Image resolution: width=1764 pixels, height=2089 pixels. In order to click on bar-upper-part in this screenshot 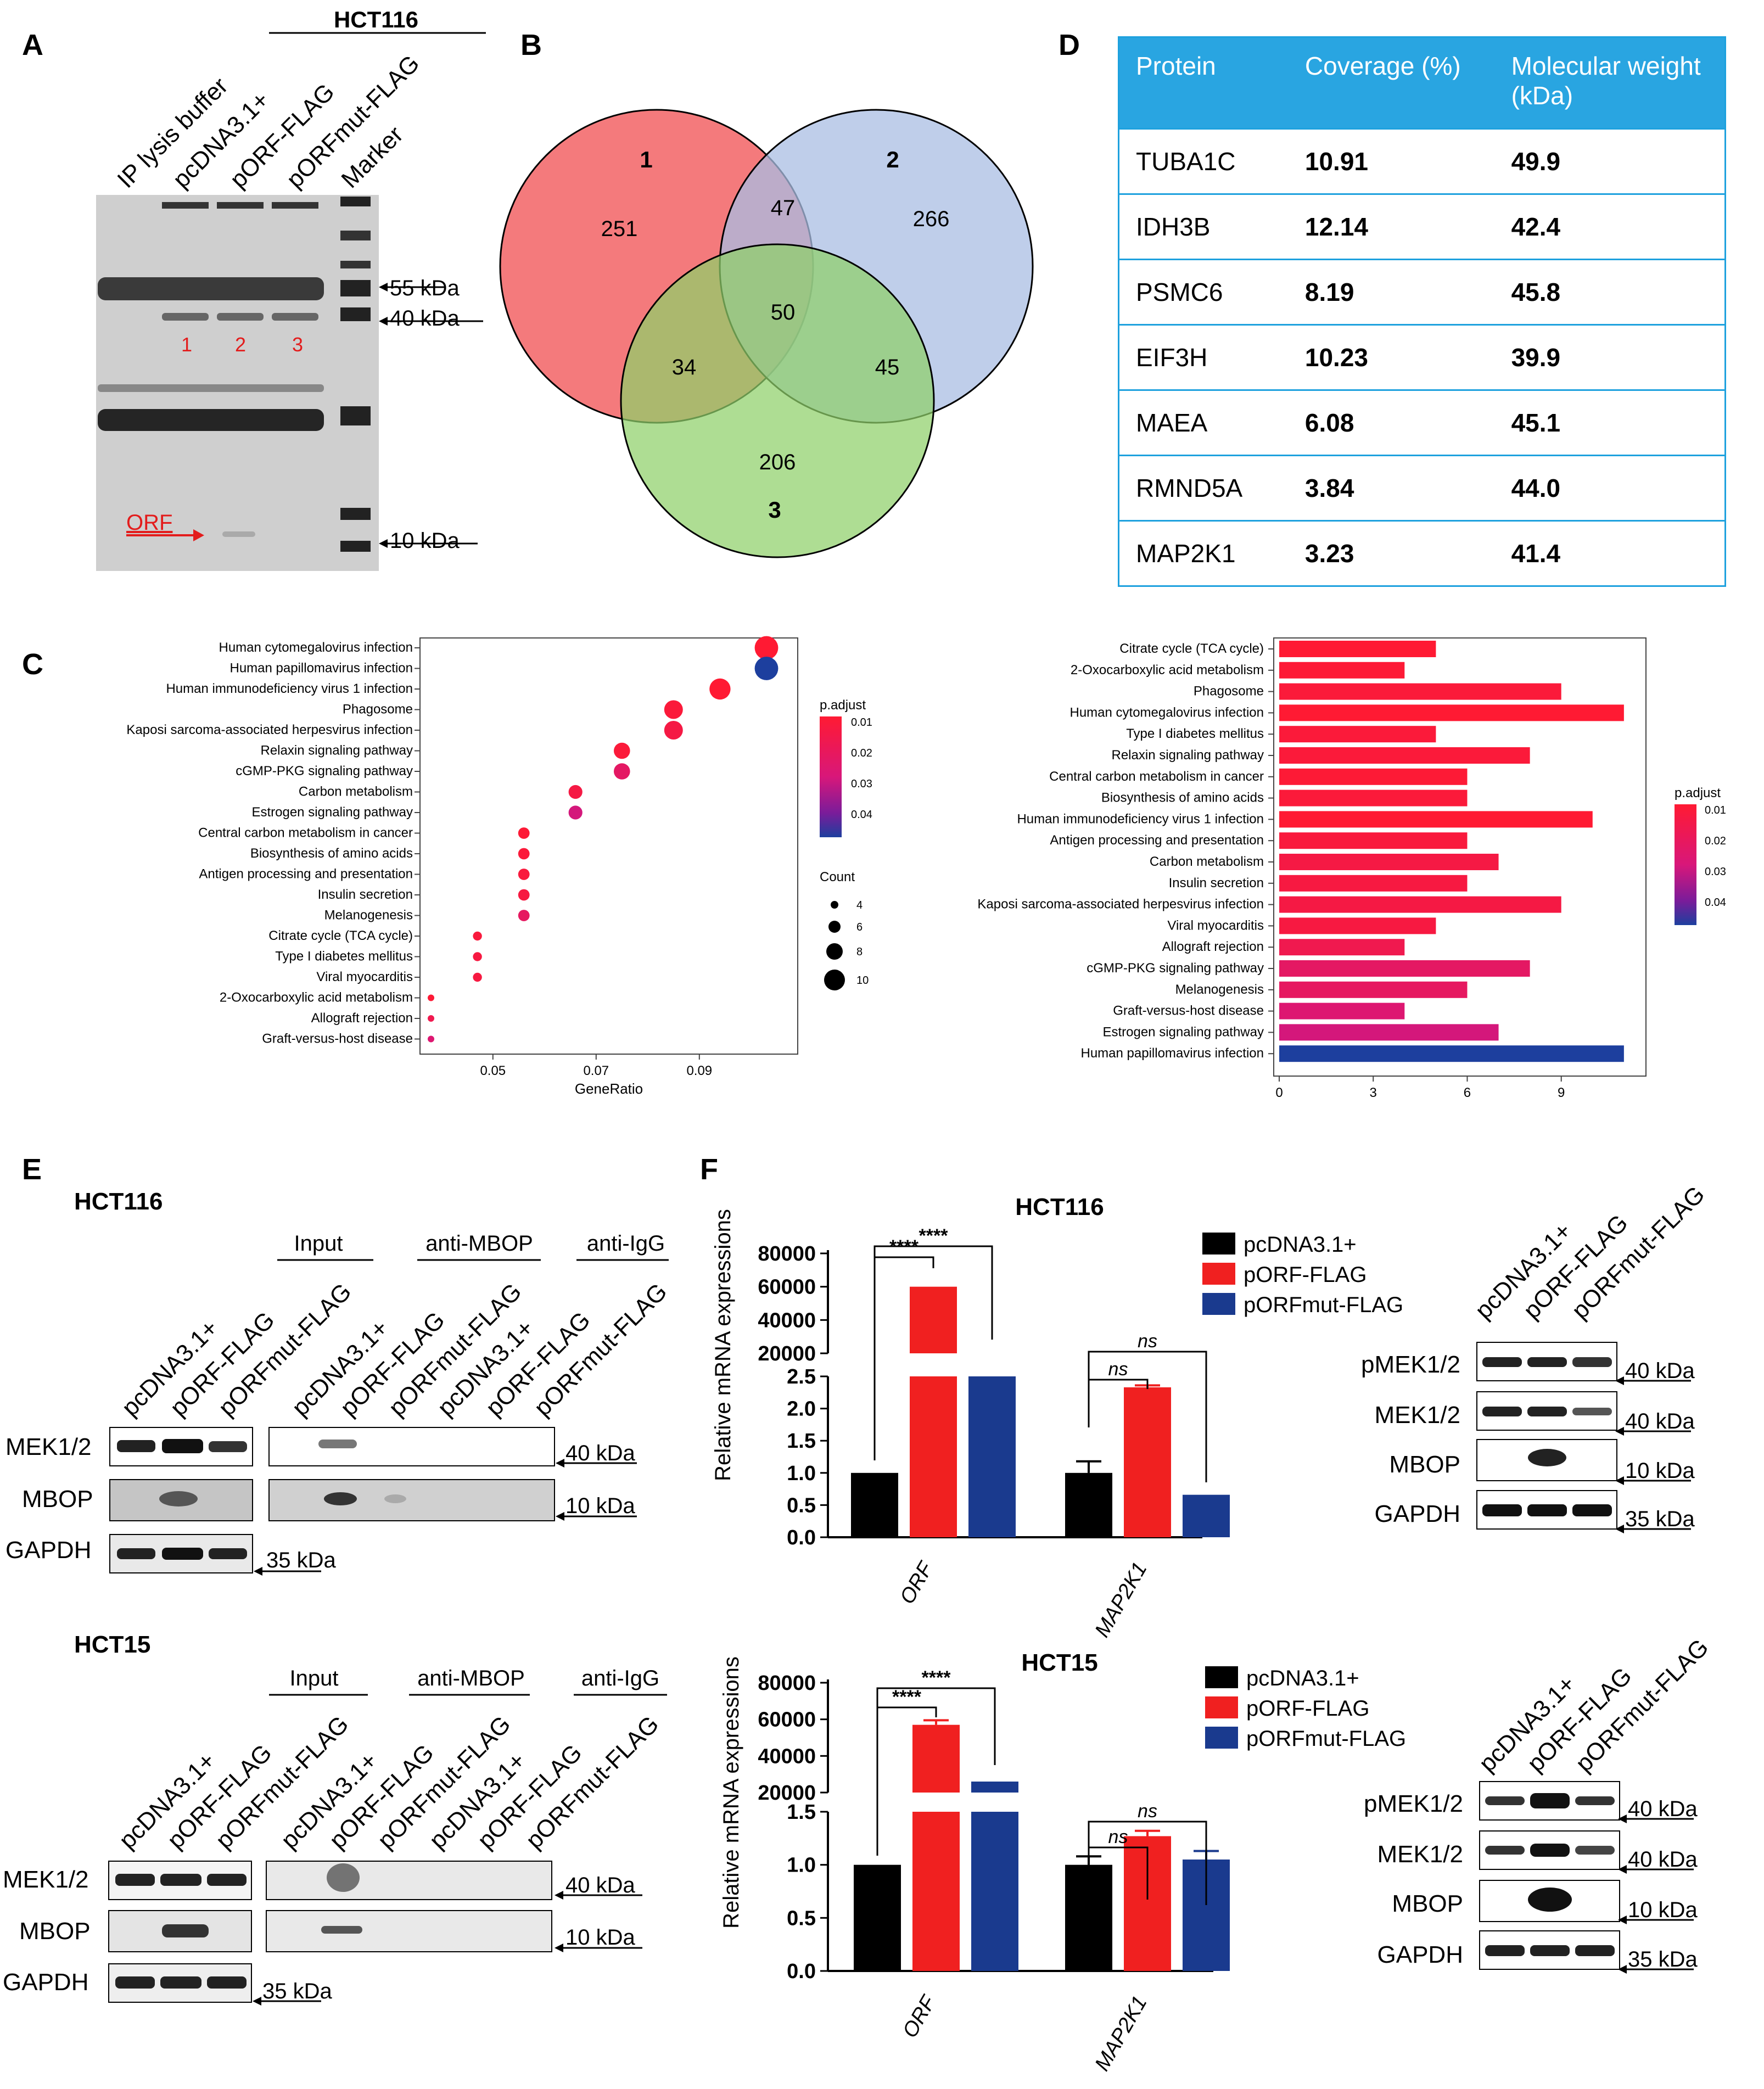, I will do `click(933, 1320)`.